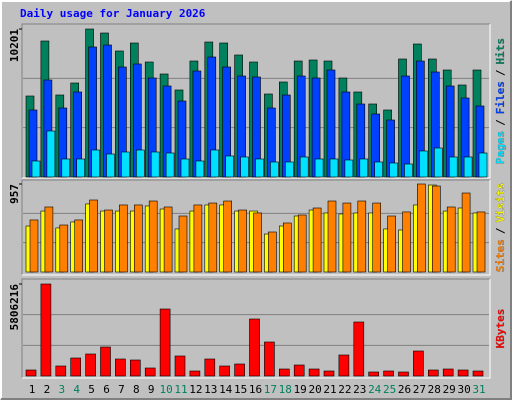  I want to click on x-tick-label: 28, so click(434, 389).